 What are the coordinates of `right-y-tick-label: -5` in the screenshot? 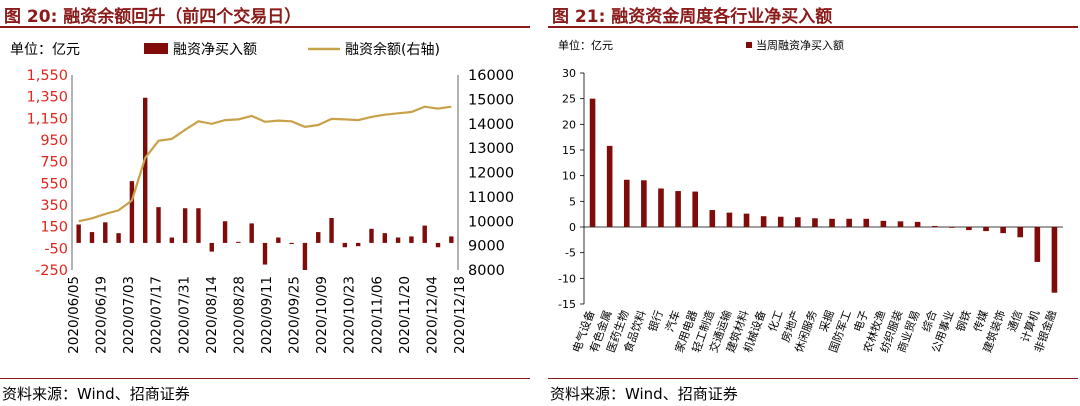 It's located at (570, 253).